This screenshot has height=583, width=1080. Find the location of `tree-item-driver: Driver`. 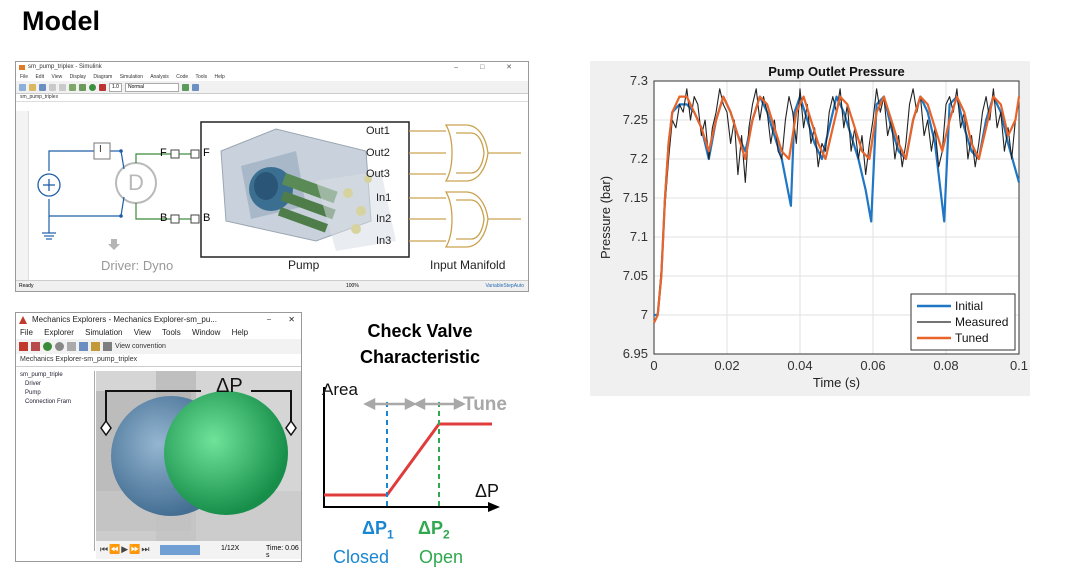

tree-item-driver: Driver is located at coordinates (33, 384).